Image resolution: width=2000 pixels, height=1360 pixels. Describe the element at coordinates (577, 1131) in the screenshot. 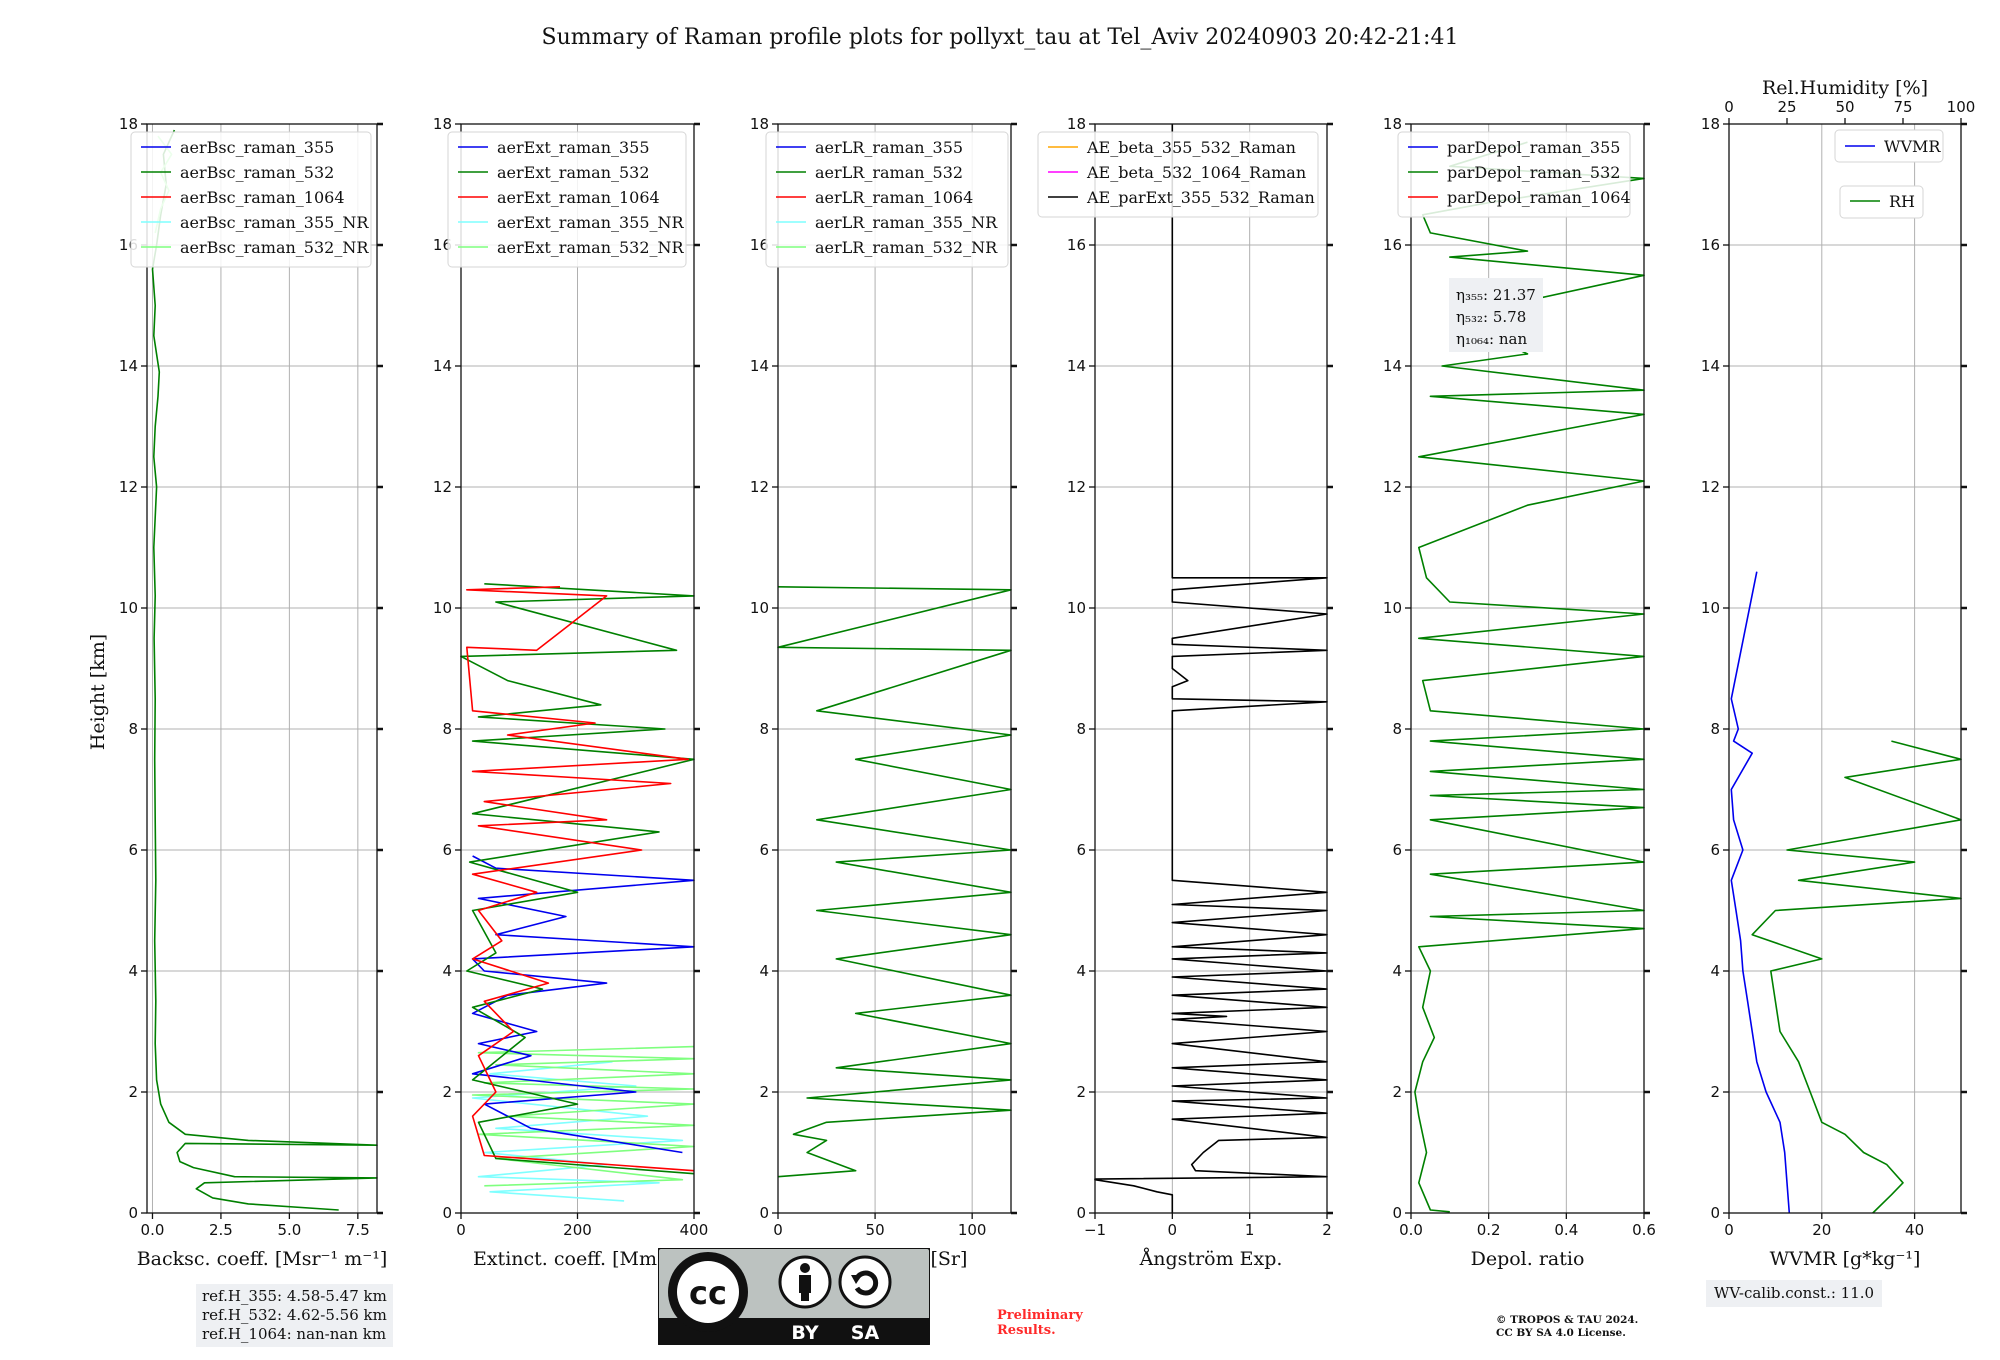

I see `series-aerExt_raman_355_NR` at that location.